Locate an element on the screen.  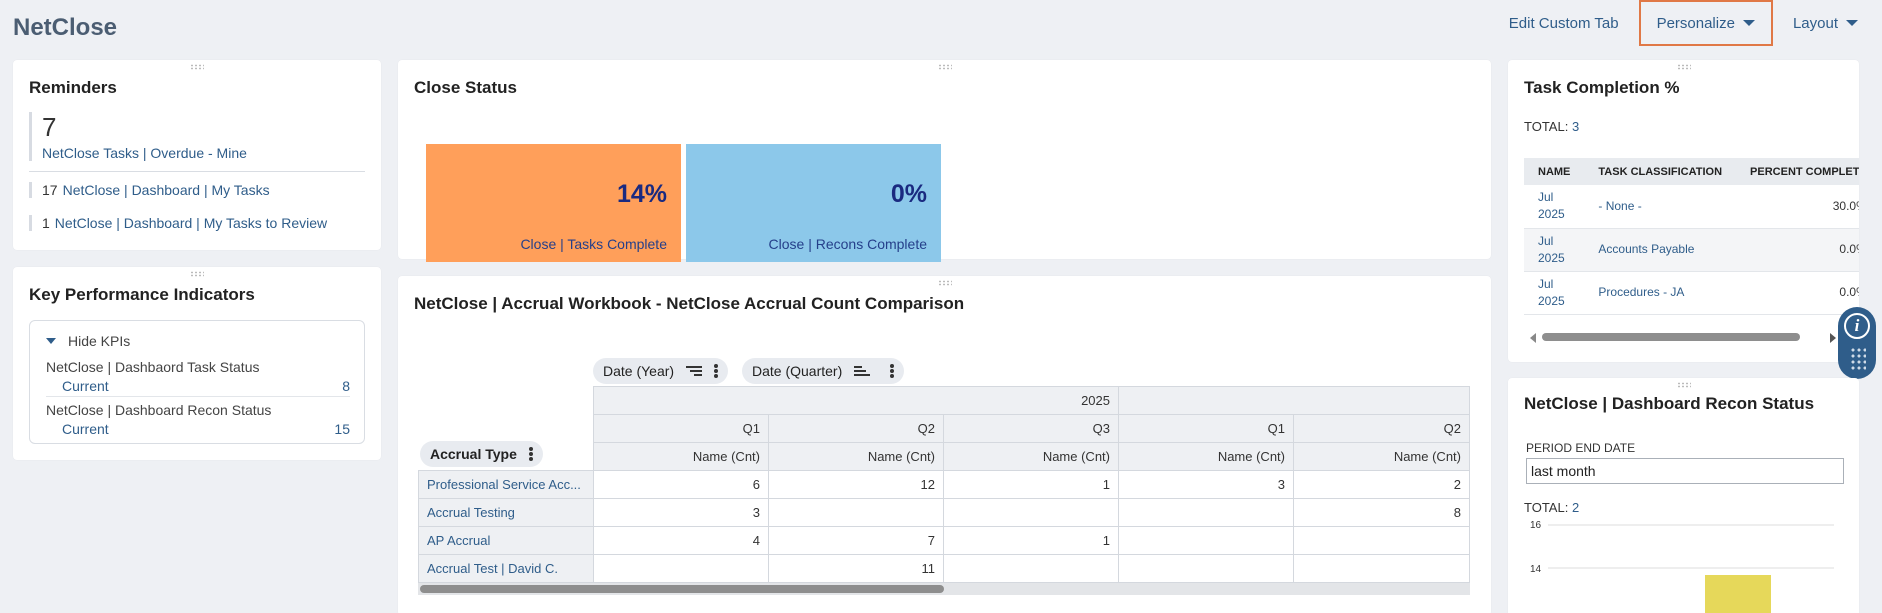
personalize-menu: Personalize is located at coordinates (1705, 23).